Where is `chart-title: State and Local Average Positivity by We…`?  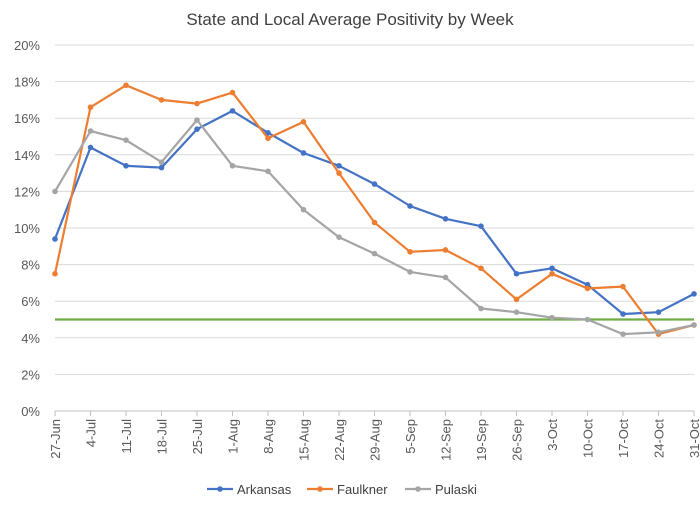 chart-title: State and Local Average Positivity by We… is located at coordinates (350, 19).